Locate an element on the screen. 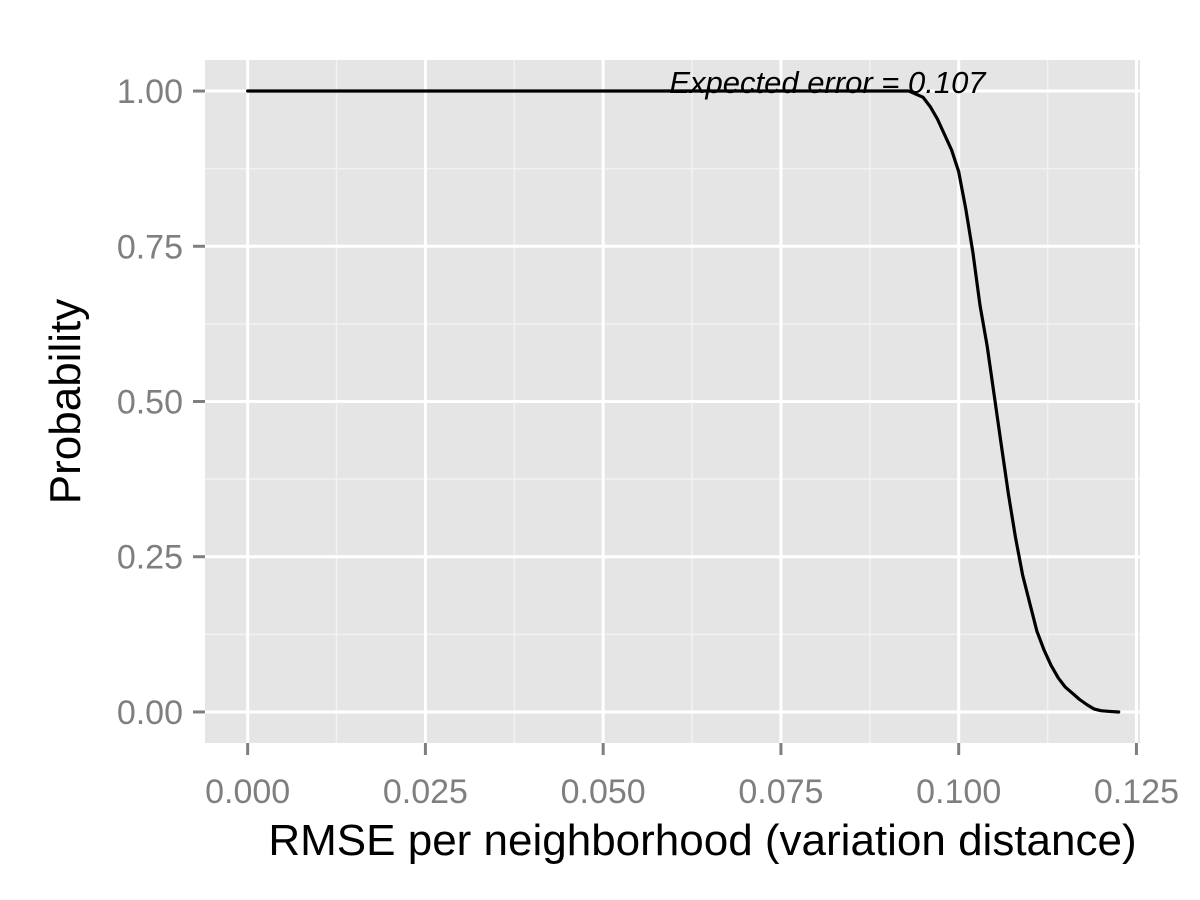 This screenshot has height=900, width=1200. y-axis-title: Probability is located at coordinates (65, 401).